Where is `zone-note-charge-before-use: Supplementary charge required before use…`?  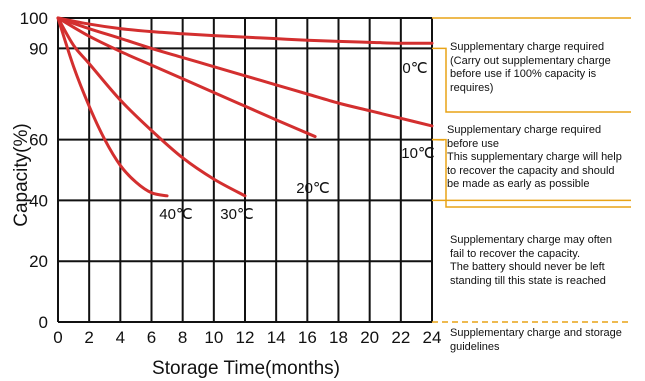 zone-note-charge-before-use: Supplementary charge required before use… is located at coordinates (534, 157).